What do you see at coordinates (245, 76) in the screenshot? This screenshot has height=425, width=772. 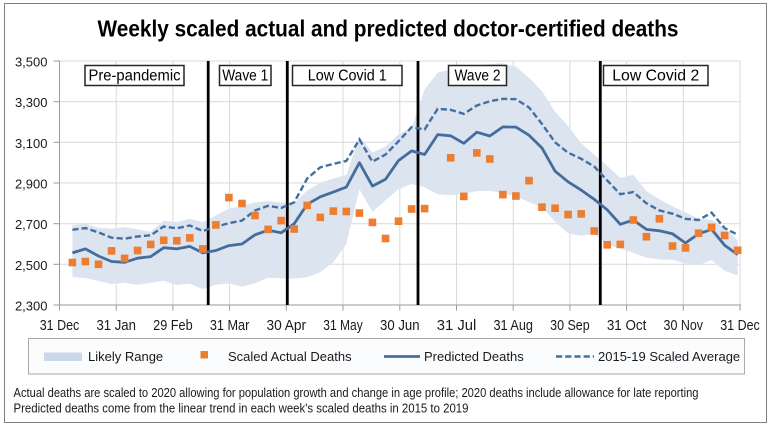 I see `svg-text: Wave 1` at bounding box center [245, 76].